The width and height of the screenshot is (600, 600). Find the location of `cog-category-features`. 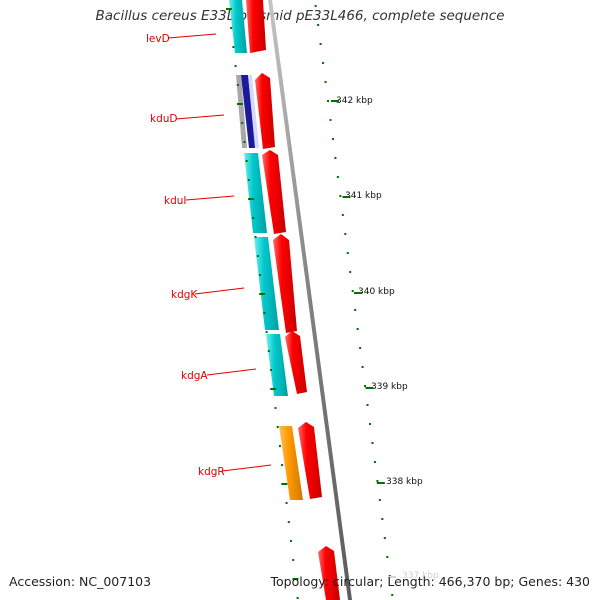

cog-category-features is located at coordinates (266, 250).